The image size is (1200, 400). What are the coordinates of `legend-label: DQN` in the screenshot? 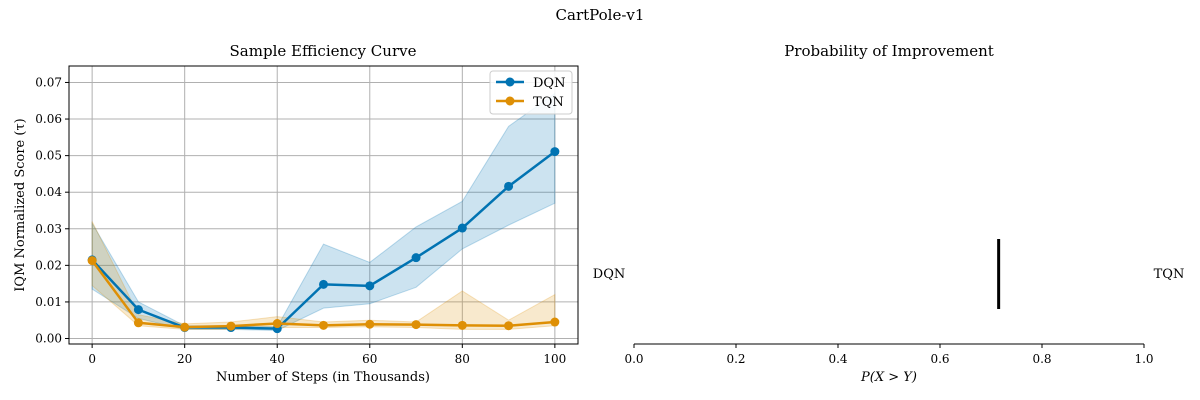 It's located at (549, 83).